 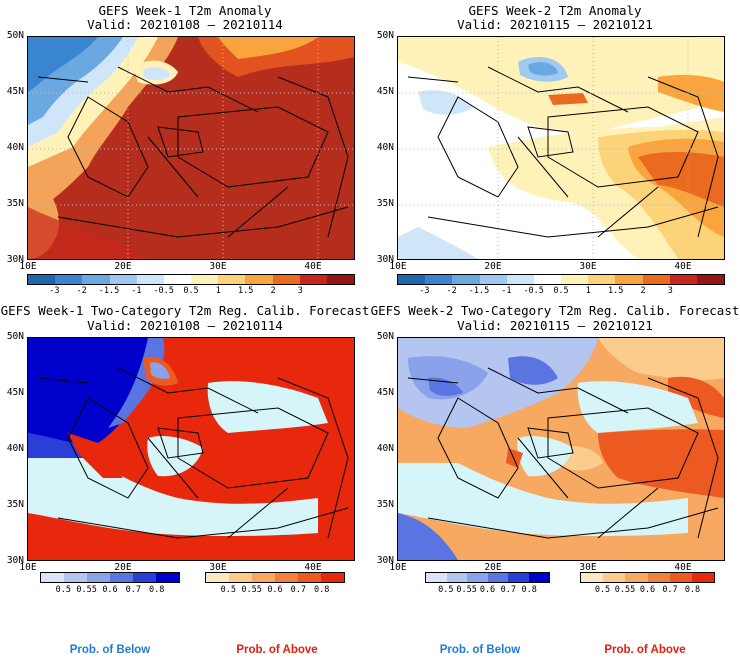 What do you see at coordinates (487, 590) in the screenshot?
I see `colorbar-tick-label: 0.6` at bounding box center [487, 590].